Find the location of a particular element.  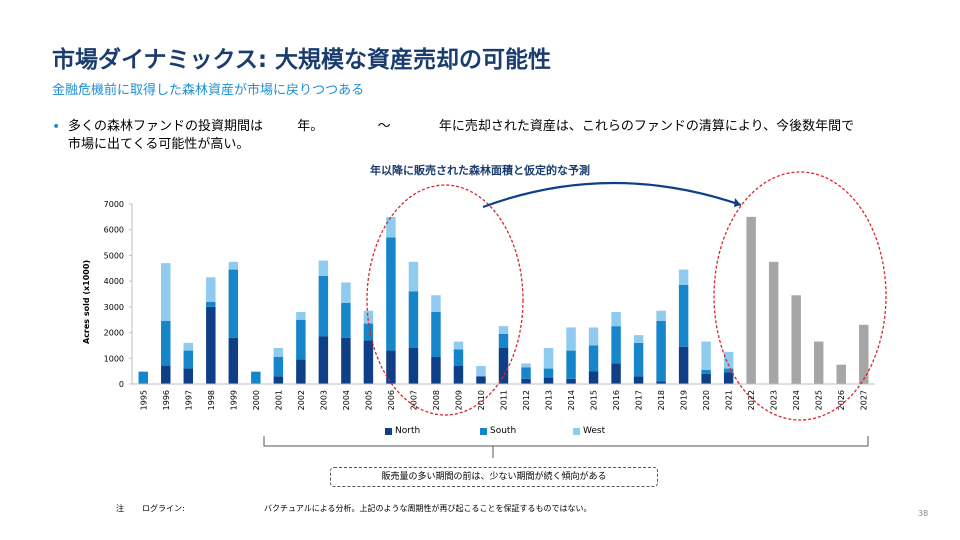

bar-north-2021 is located at coordinates (728, 378).